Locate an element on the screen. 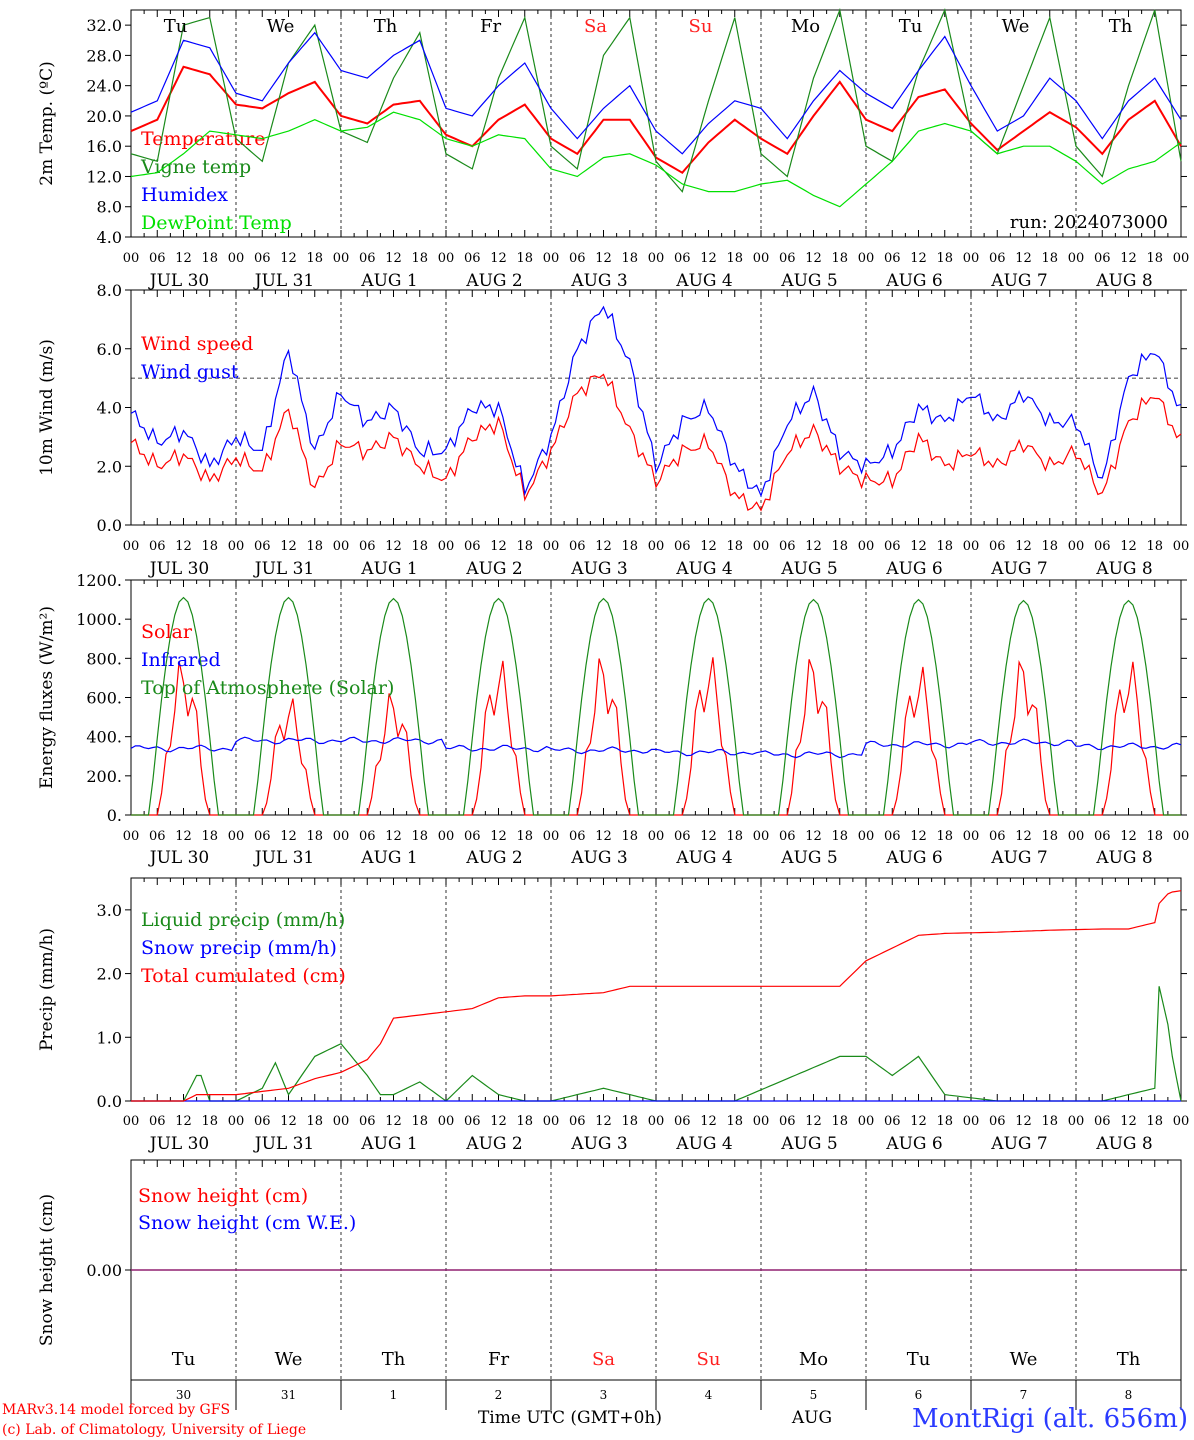 This screenshot has width=1194, height=1440. weekday-label: Mo is located at coordinates (805, 26).